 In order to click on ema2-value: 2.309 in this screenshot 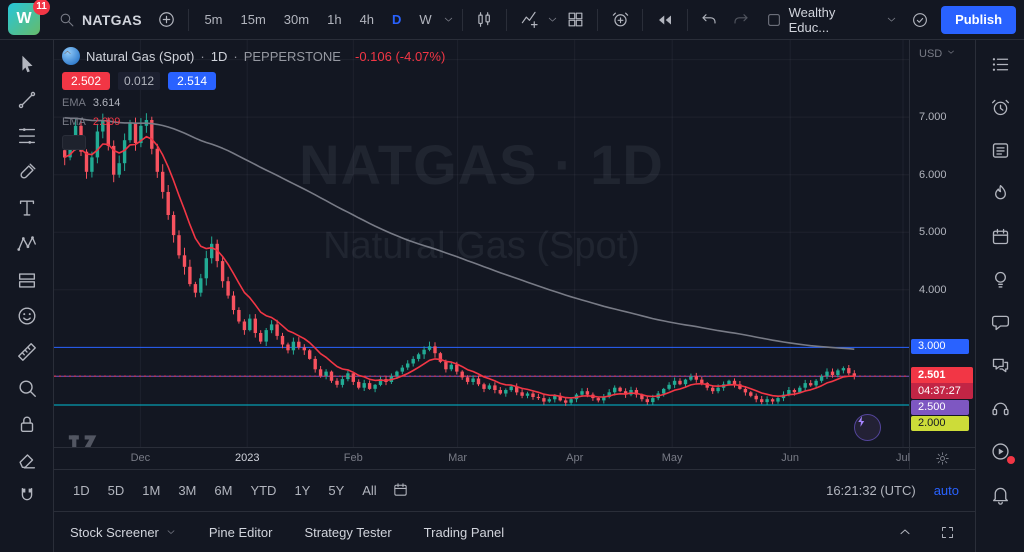, I will do `click(106, 122)`.